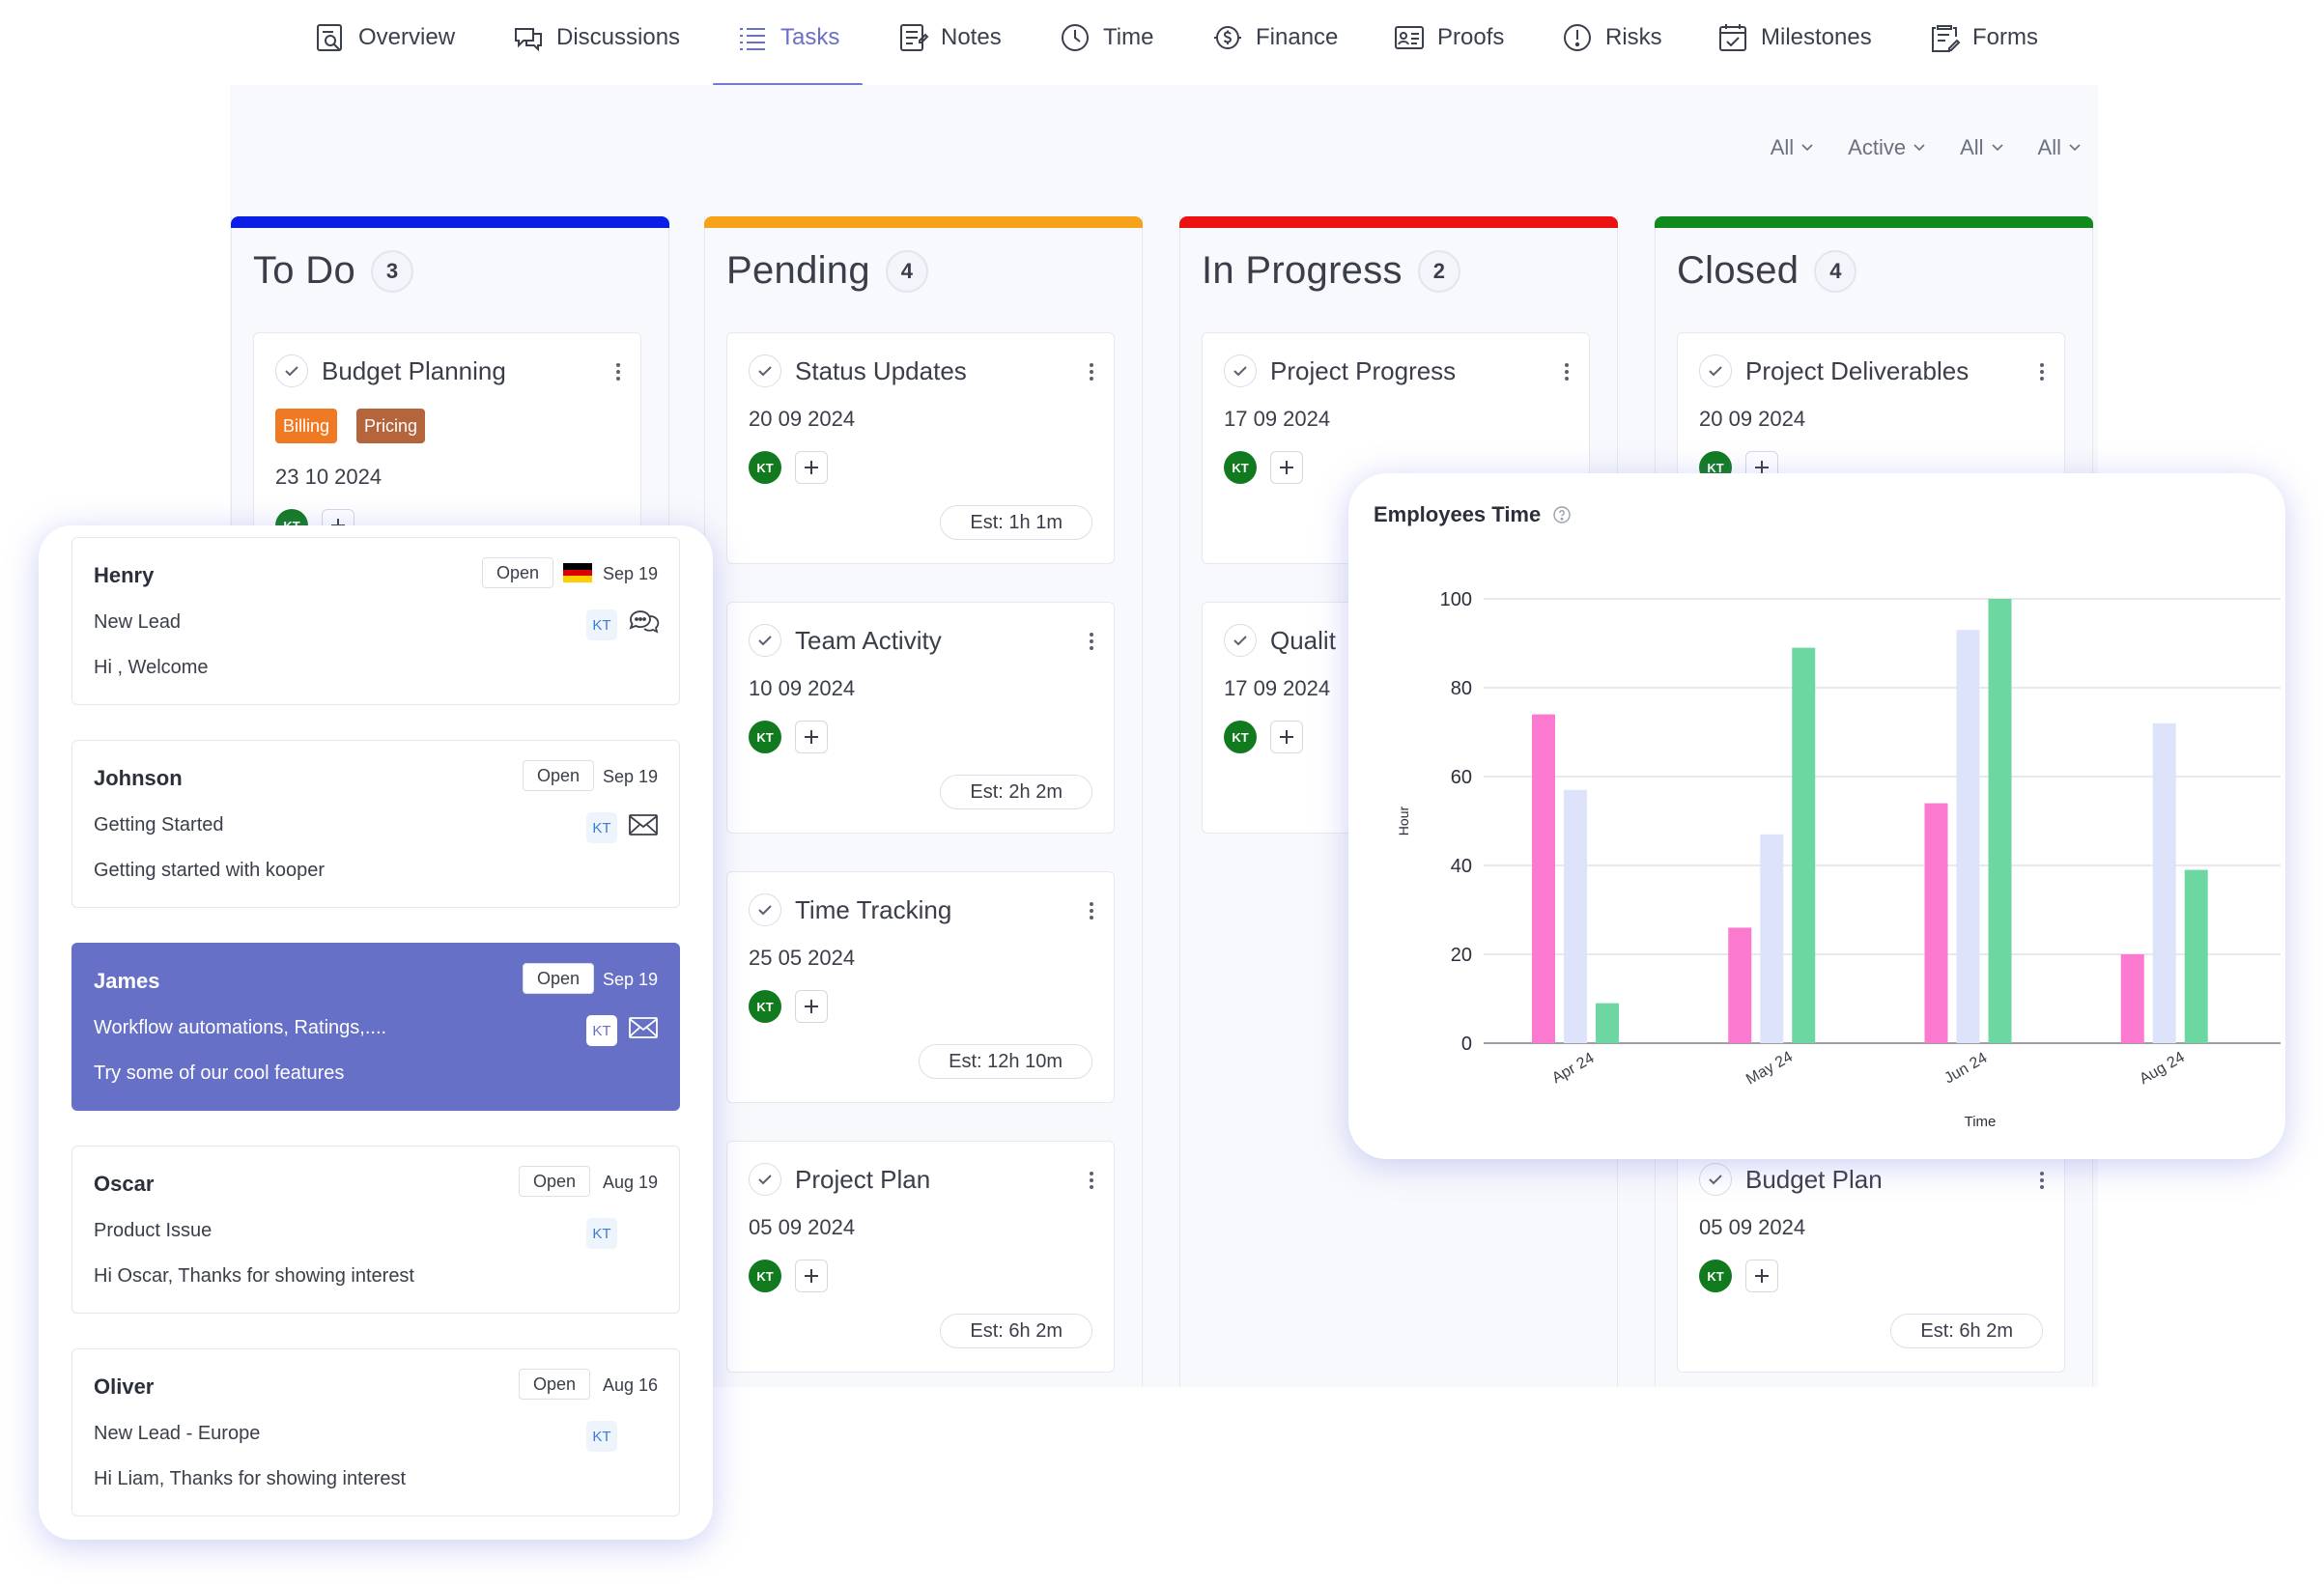 The width and height of the screenshot is (2324, 1586). What do you see at coordinates (643, 825) in the screenshot?
I see `mail-icon` at bounding box center [643, 825].